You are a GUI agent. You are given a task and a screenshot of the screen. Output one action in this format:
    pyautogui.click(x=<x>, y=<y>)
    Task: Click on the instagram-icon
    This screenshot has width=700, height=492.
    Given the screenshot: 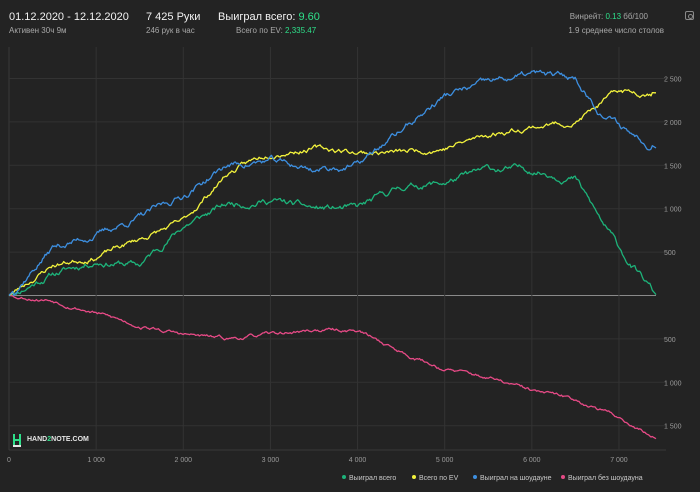 What is the action you would take?
    pyautogui.click(x=689, y=15)
    